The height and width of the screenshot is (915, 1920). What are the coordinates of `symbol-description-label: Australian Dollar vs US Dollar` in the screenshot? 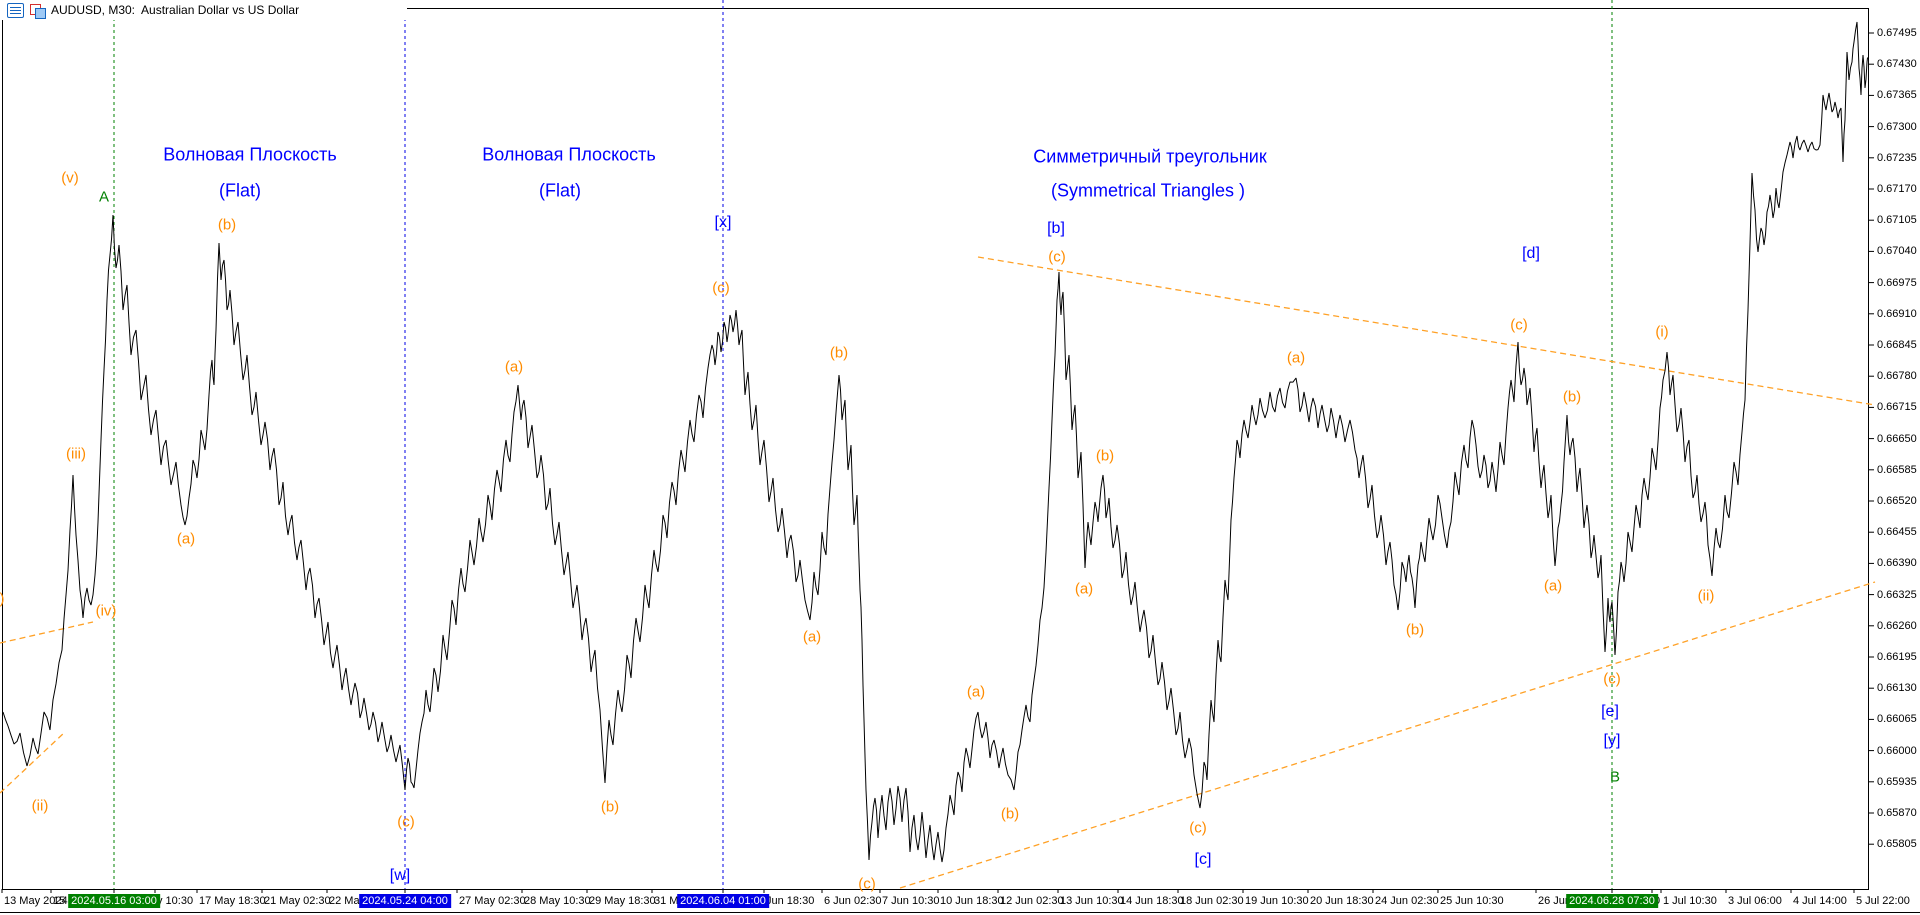 It's located at (220, 10).